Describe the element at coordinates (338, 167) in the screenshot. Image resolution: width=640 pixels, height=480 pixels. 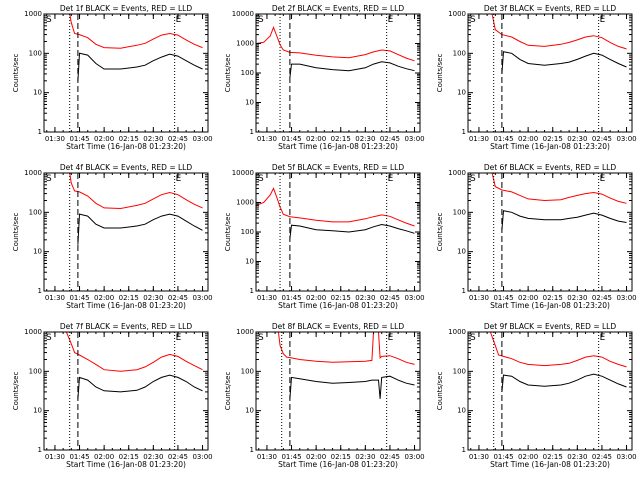
I see `panel-title: Det 5f BLACK = Events, RED = LLD` at that location.